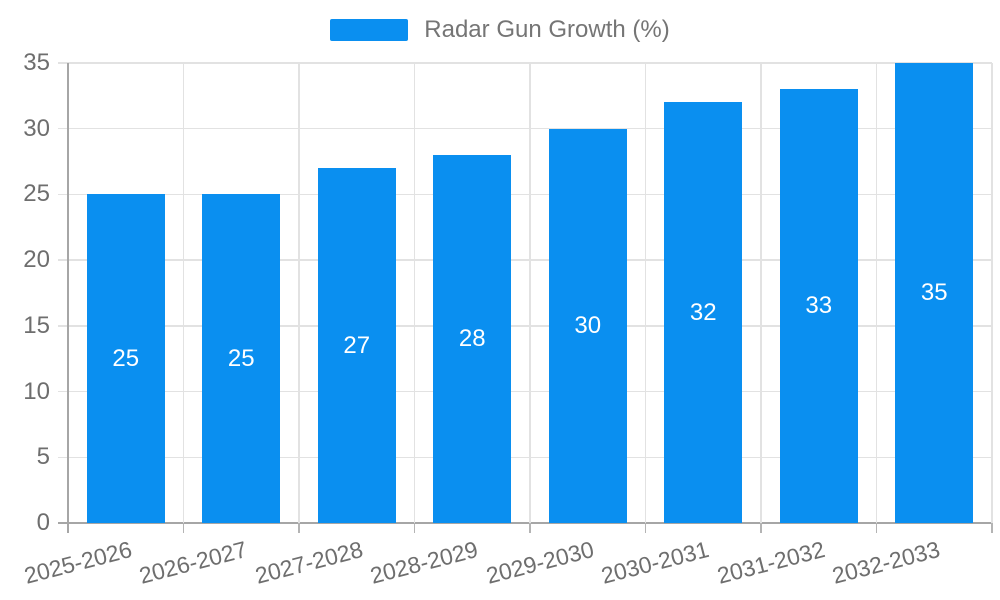  What do you see at coordinates (43, 457) in the screenshot?
I see `y-axis-tick-label: 5` at bounding box center [43, 457].